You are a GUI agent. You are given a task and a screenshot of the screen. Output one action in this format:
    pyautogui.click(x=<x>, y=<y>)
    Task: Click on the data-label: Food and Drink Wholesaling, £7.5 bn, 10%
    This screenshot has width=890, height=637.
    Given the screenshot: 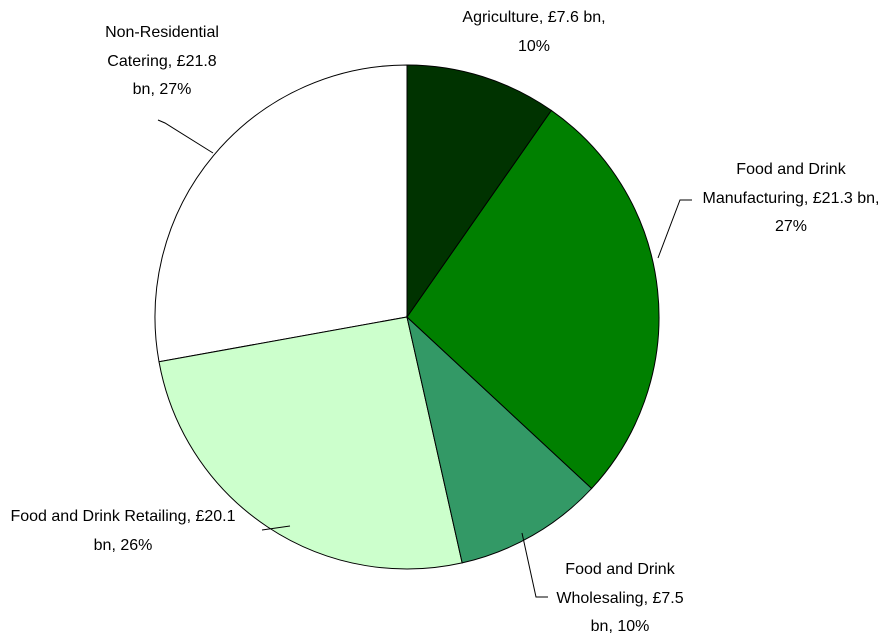 What is the action you would take?
    pyautogui.click(x=620, y=598)
    